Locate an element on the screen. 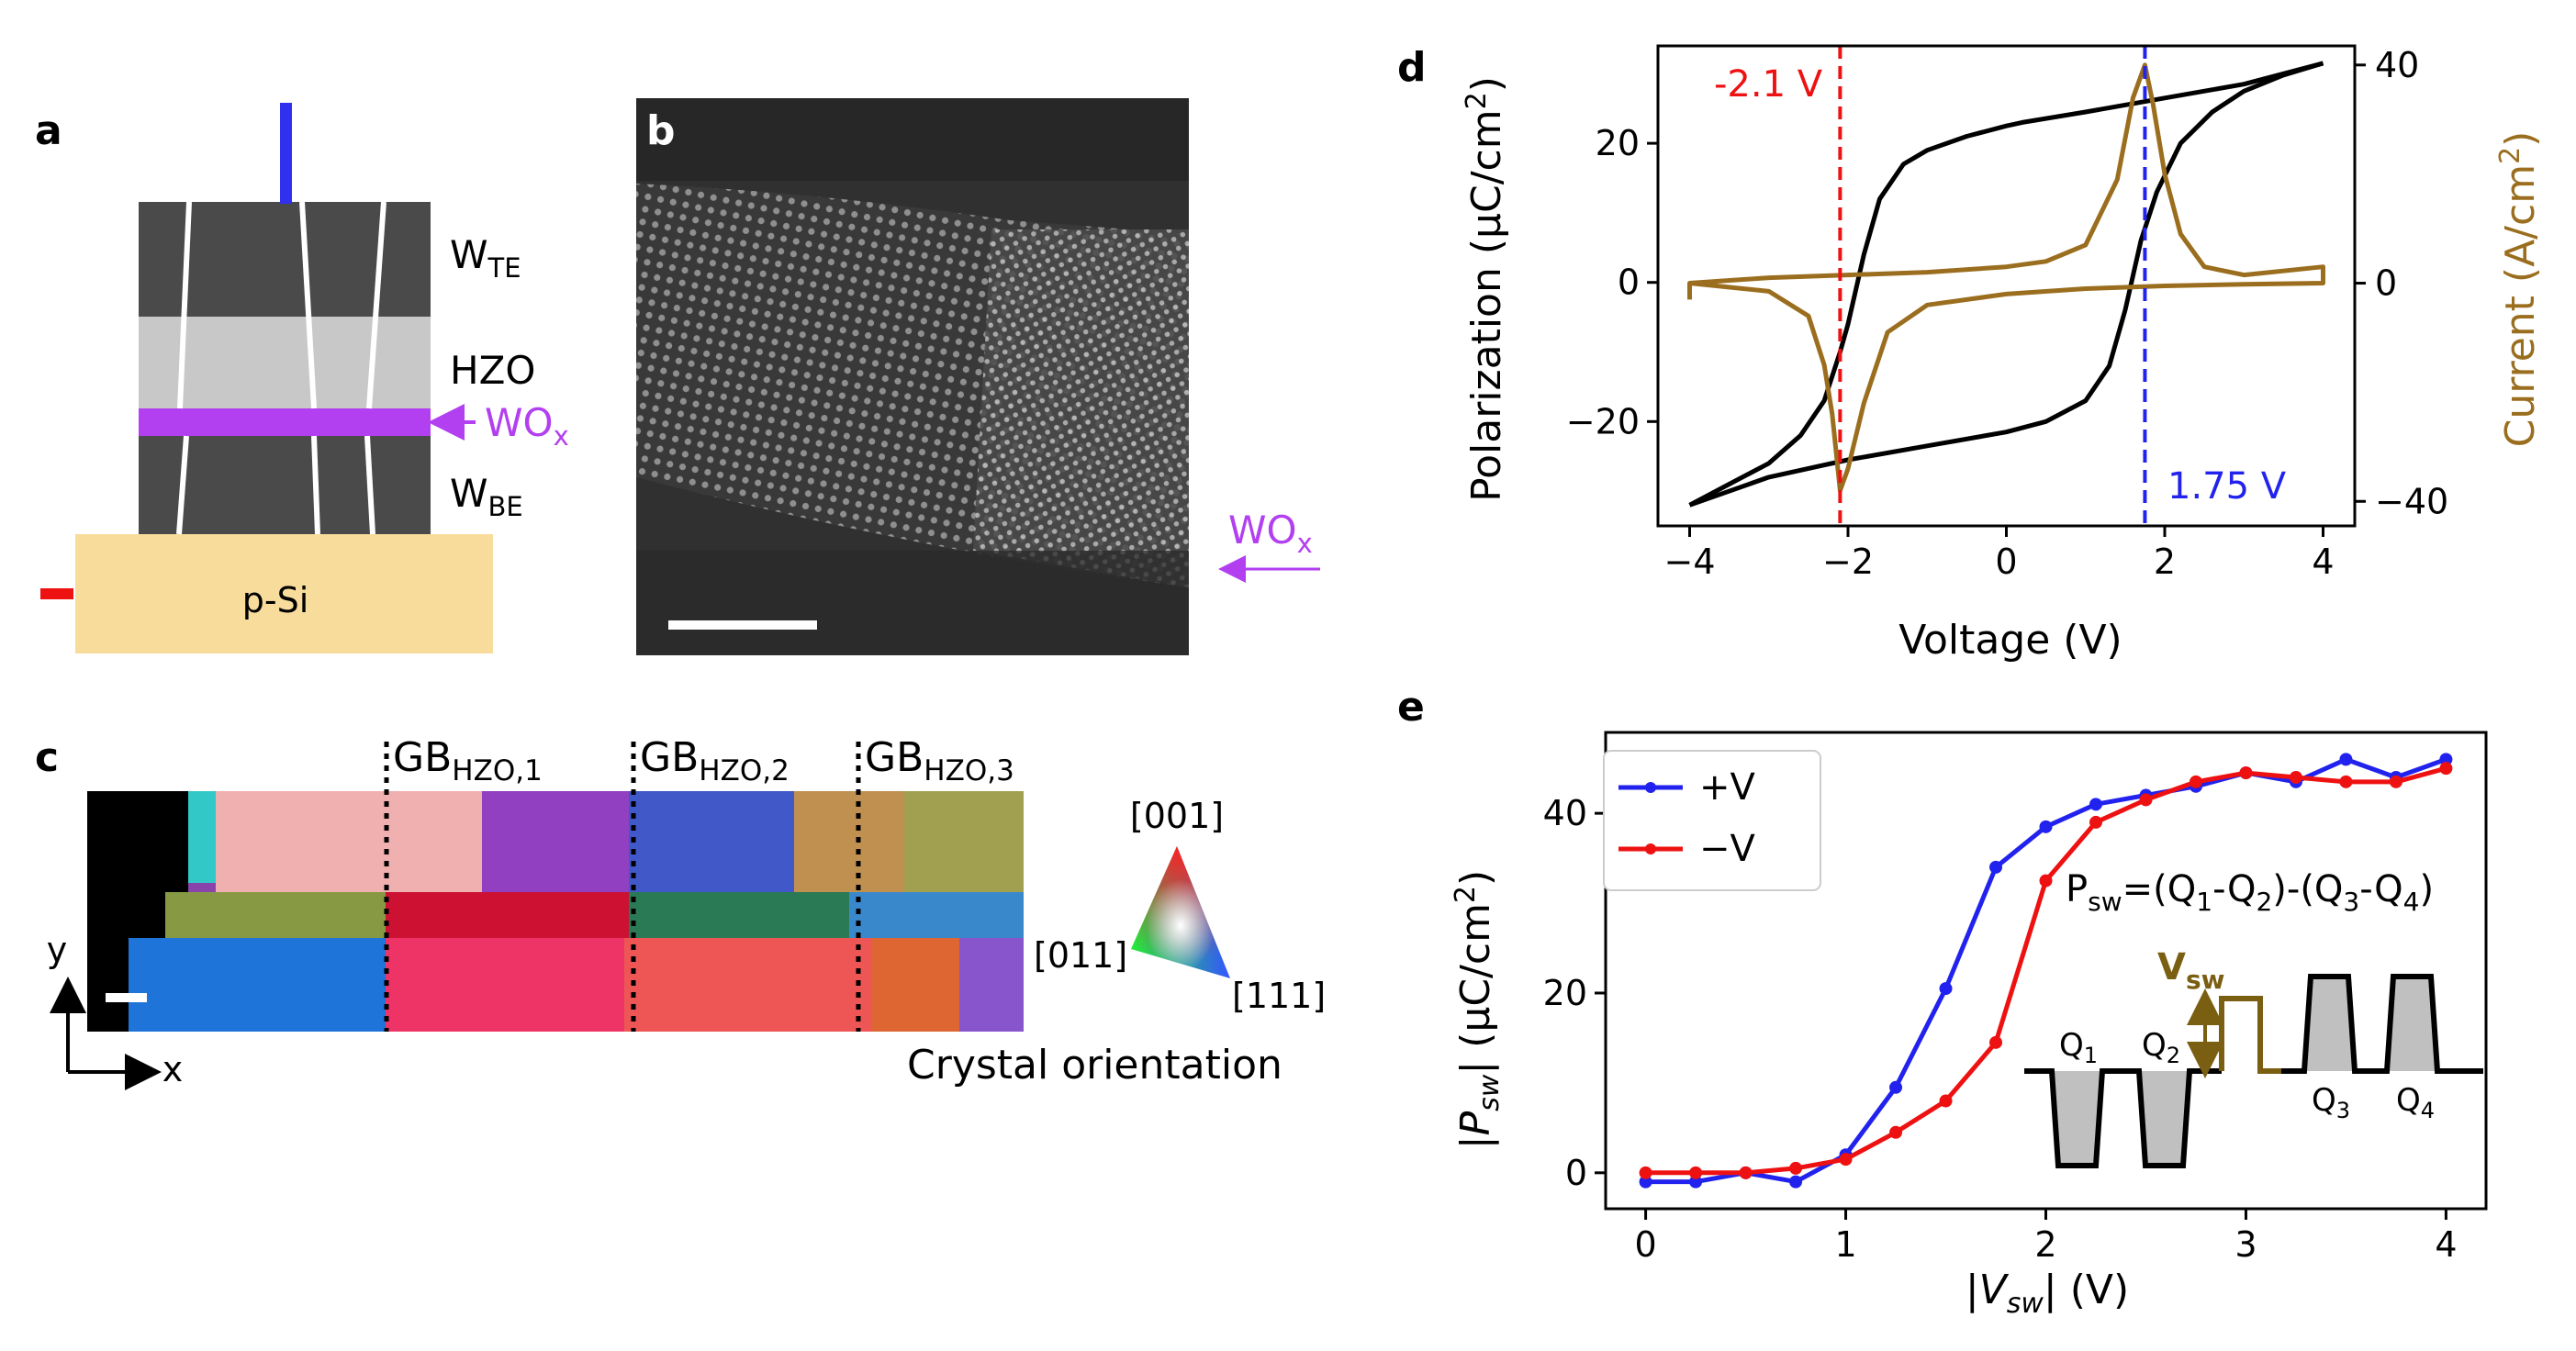 Image resolution: width=2576 pixels, height=1351 pixels. axis-x-label: x is located at coordinates (173, 1069).